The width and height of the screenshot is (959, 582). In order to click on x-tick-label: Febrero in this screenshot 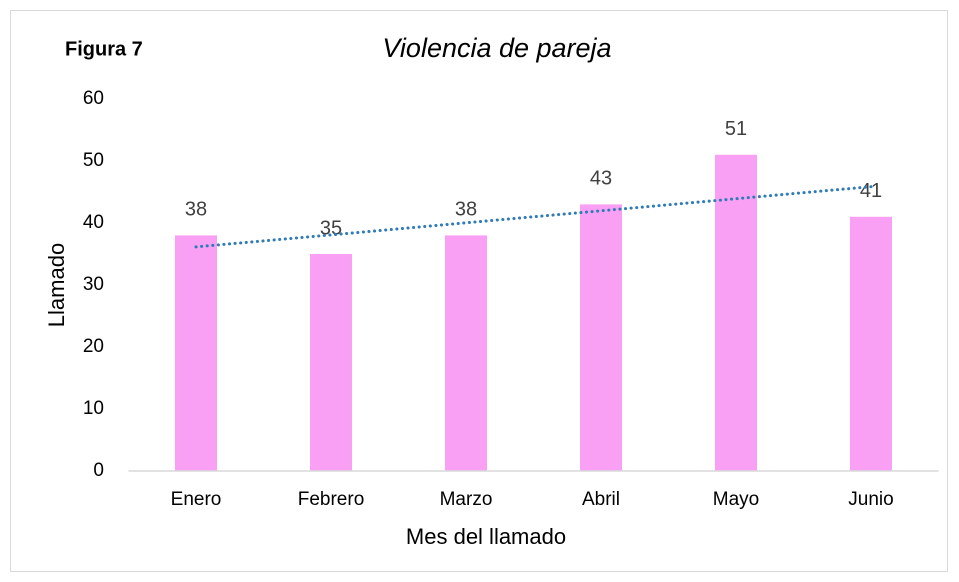, I will do `click(331, 499)`.